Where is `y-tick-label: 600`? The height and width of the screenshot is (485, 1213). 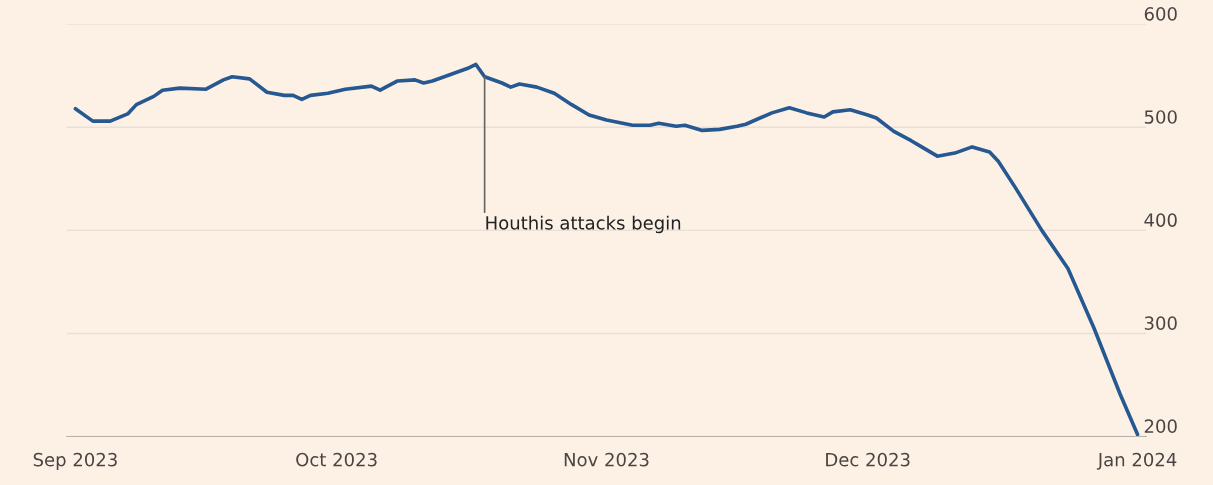
y-tick-label: 600 is located at coordinates (1160, 14).